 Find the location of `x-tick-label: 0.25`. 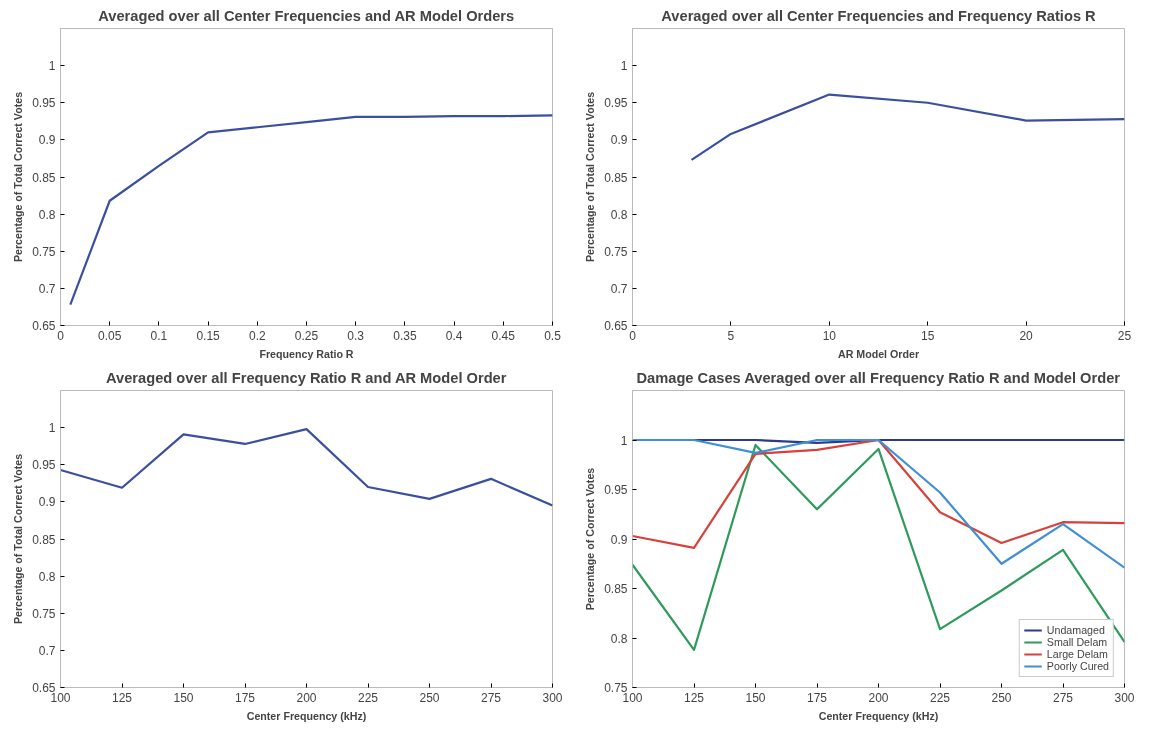

x-tick-label: 0.25 is located at coordinates (306, 335).